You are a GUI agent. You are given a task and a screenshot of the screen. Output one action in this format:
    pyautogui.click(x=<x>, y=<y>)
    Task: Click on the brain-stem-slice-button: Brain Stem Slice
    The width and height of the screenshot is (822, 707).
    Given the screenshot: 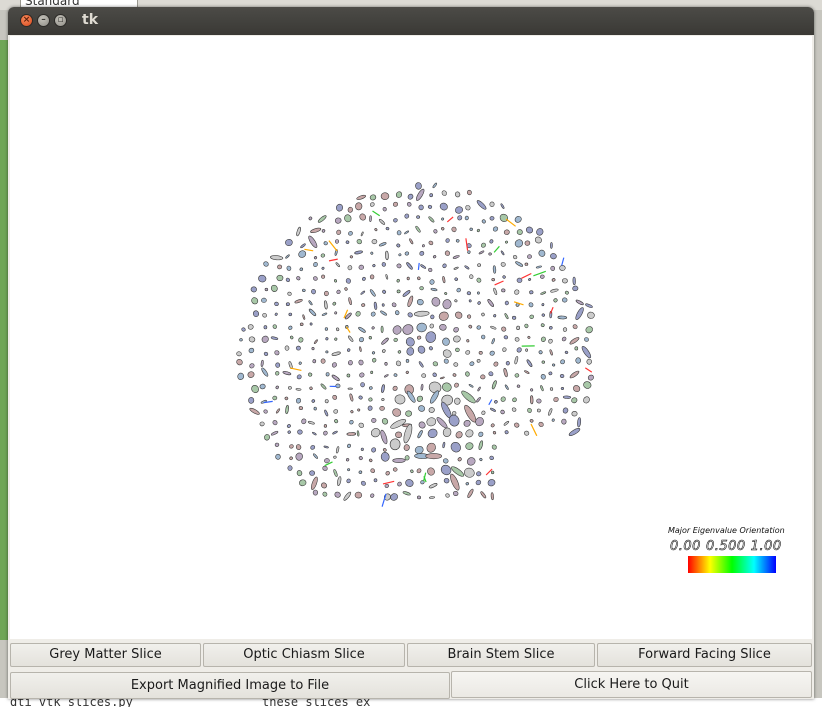 What is the action you would take?
    pyautogui.click(x=501, y=655)
    